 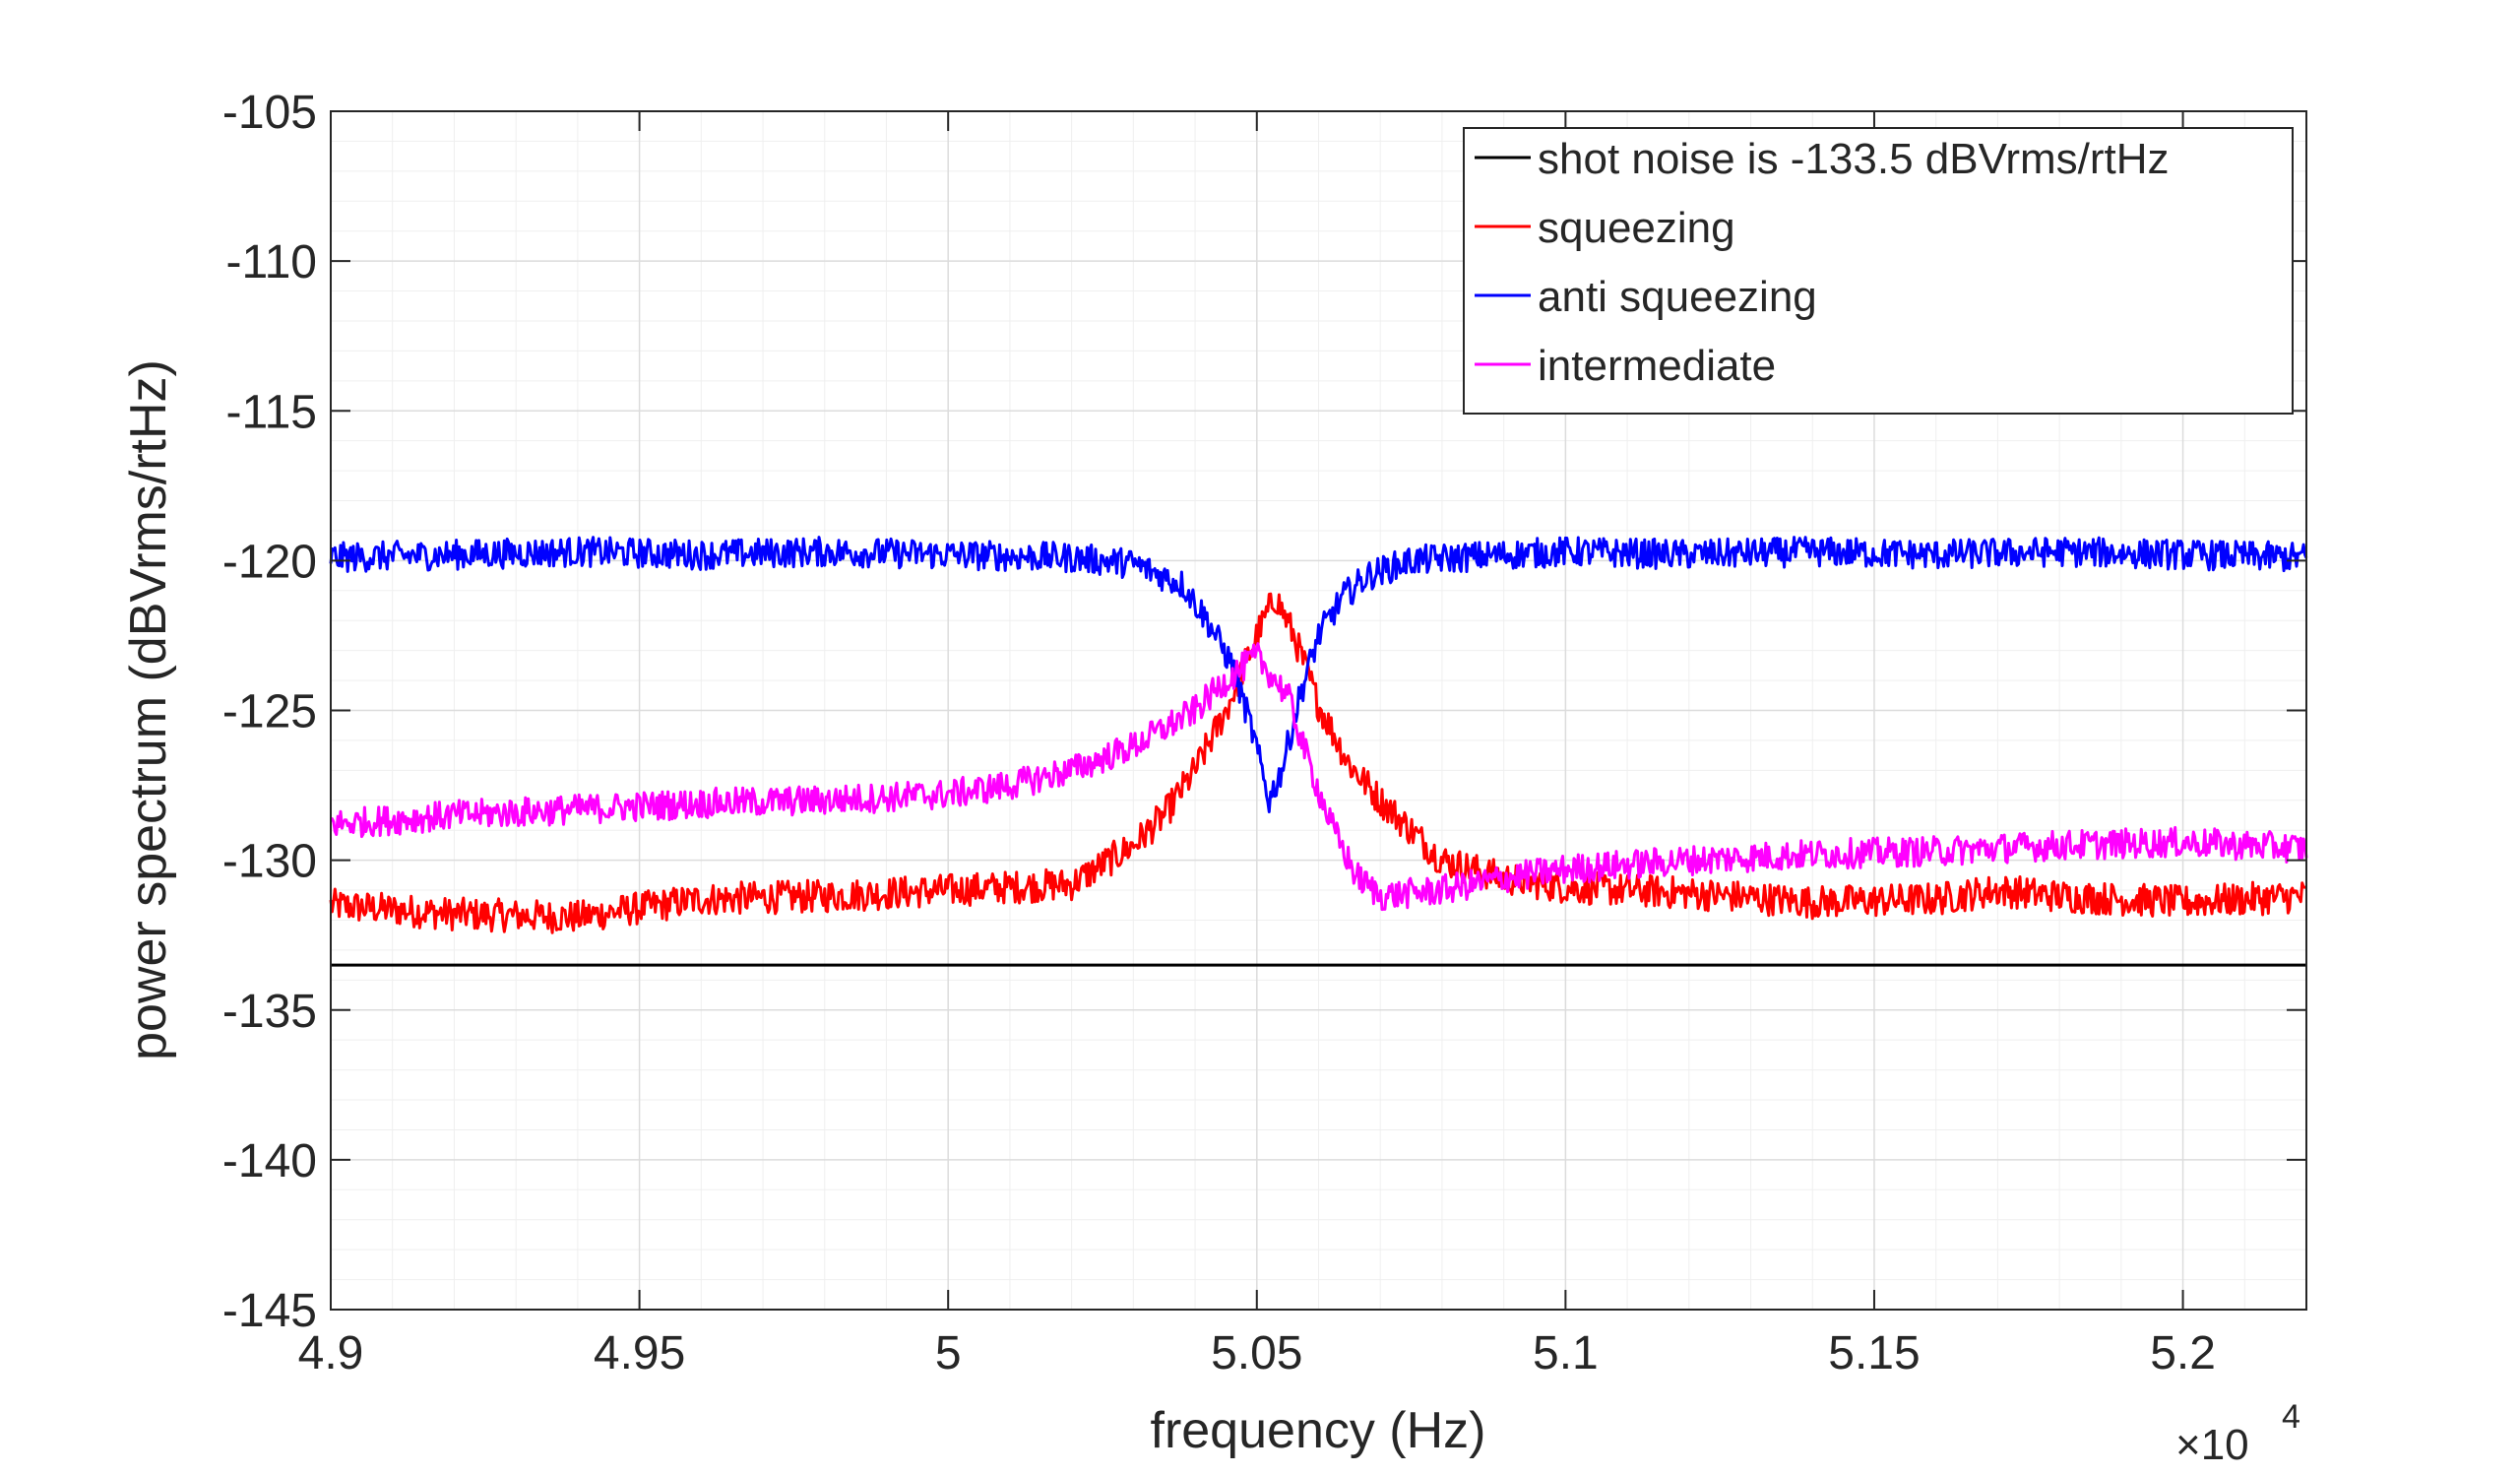 What do you see at coordinates (1256, 1353) in the screenshot?
I see `x-tick-label: 5.05` at bounding box center [1256, 1353].